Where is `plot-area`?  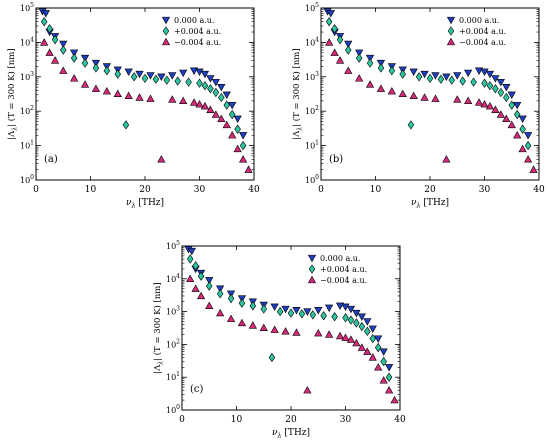
plot-area is located at coordinates (291, 325).